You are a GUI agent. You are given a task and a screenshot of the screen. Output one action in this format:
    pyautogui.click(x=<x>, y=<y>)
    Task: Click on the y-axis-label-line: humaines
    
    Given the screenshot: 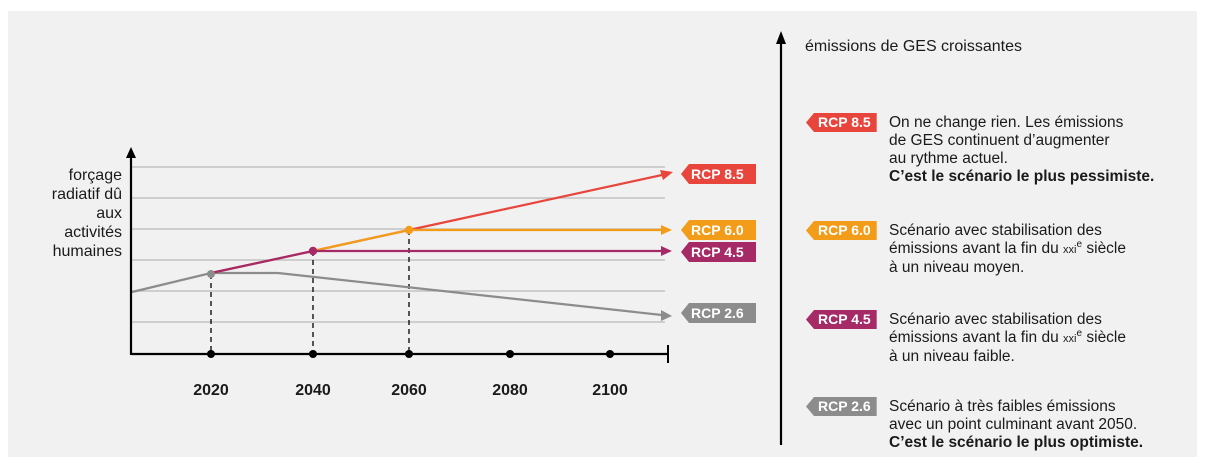 What is the action you would take?
    pyautogui.click(x=87, y=251)
    